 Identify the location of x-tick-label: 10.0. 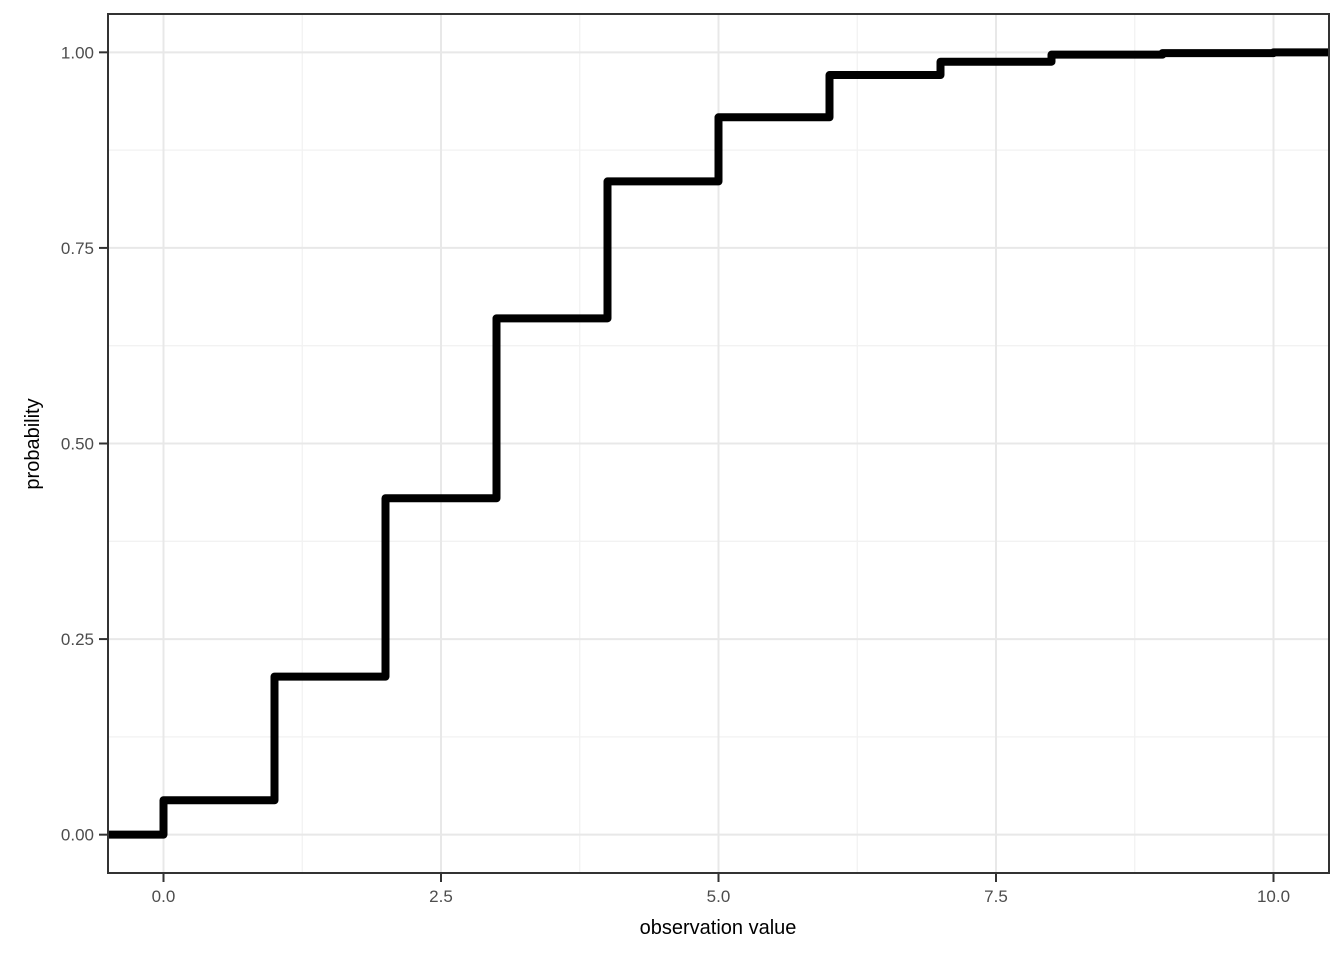
(1273, 896).